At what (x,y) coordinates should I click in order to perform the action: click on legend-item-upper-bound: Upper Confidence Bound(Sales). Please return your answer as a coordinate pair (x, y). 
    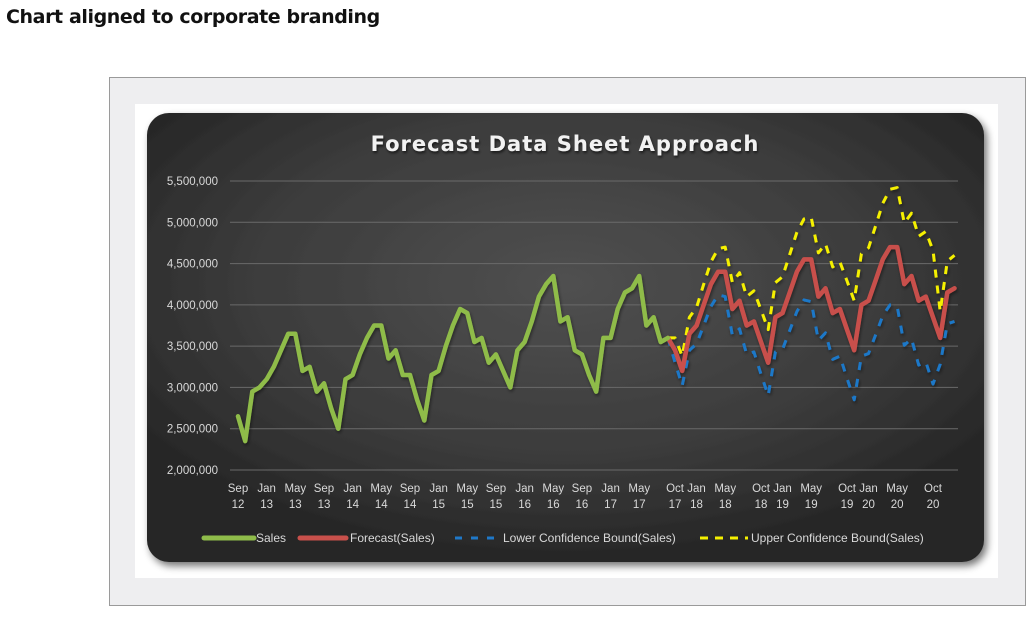
    Looking at the image, I should click on (812, 538).